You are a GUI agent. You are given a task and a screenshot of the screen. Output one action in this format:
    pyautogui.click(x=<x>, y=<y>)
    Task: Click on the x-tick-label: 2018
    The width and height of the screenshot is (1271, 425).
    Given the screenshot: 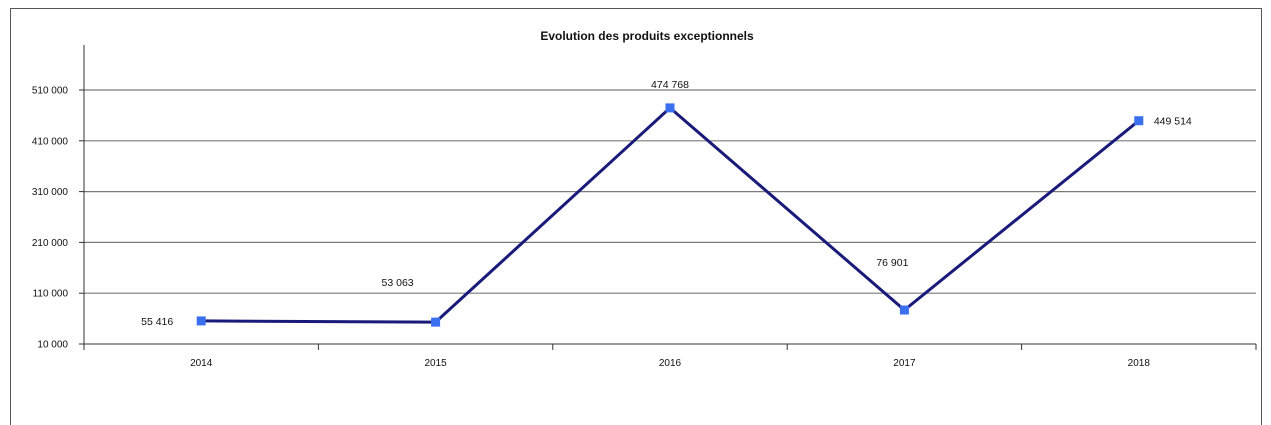 What is the action you would take?
    pyautogui.click(x=1139, y=363)
    